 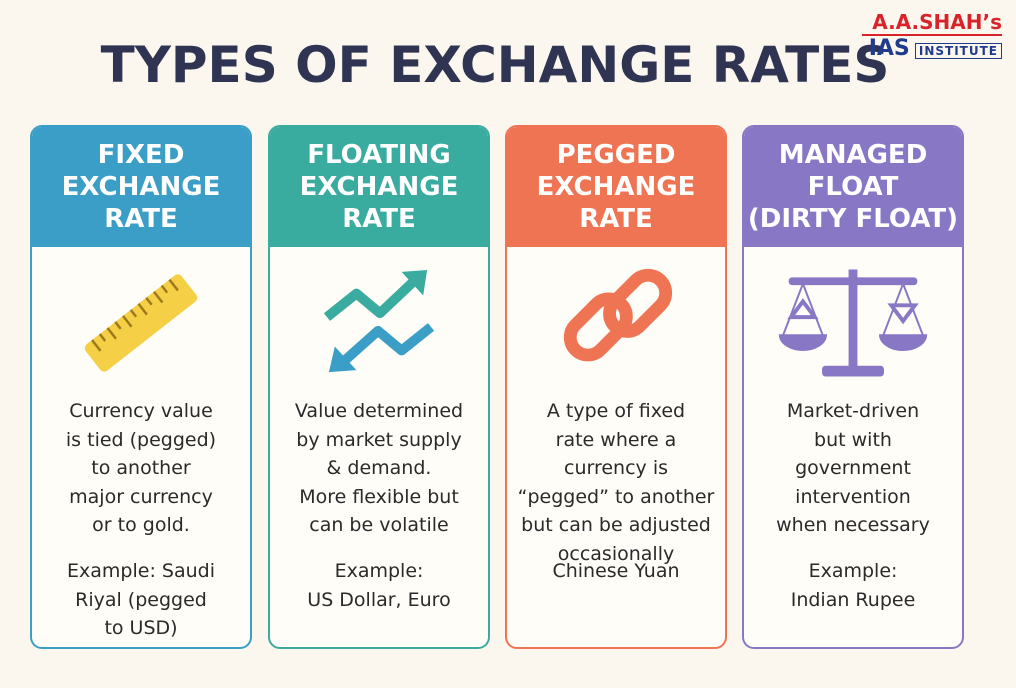 I want to click on description-line: but with, so click(x=853, y=439).